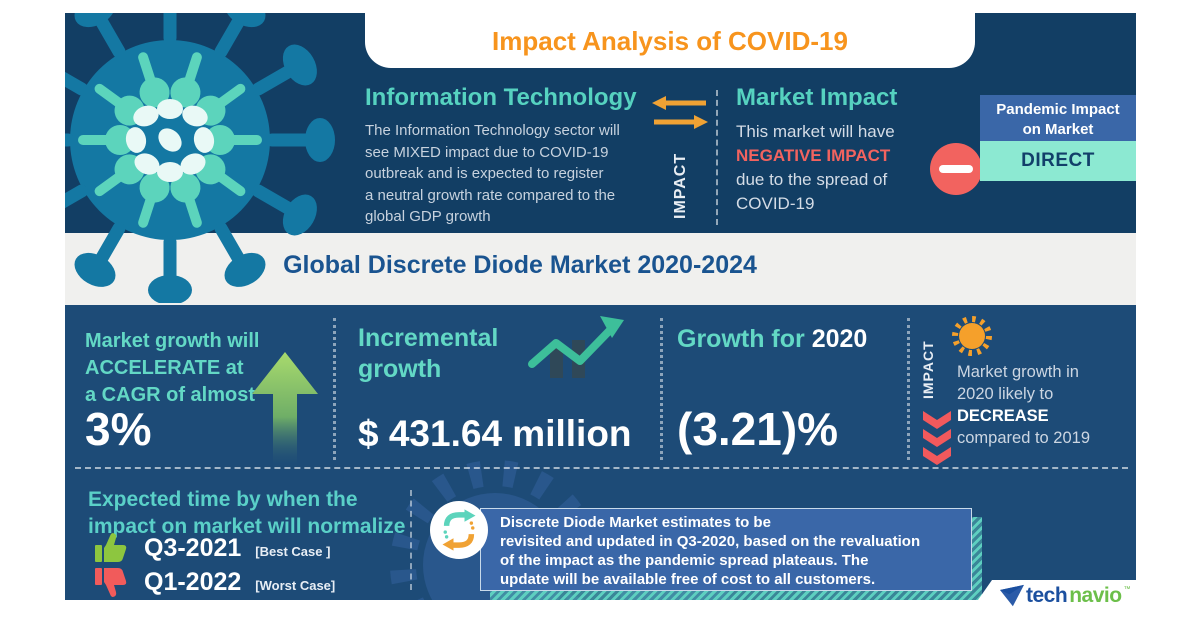  I want to click on cagr-value: 3%, so click(118, 429).